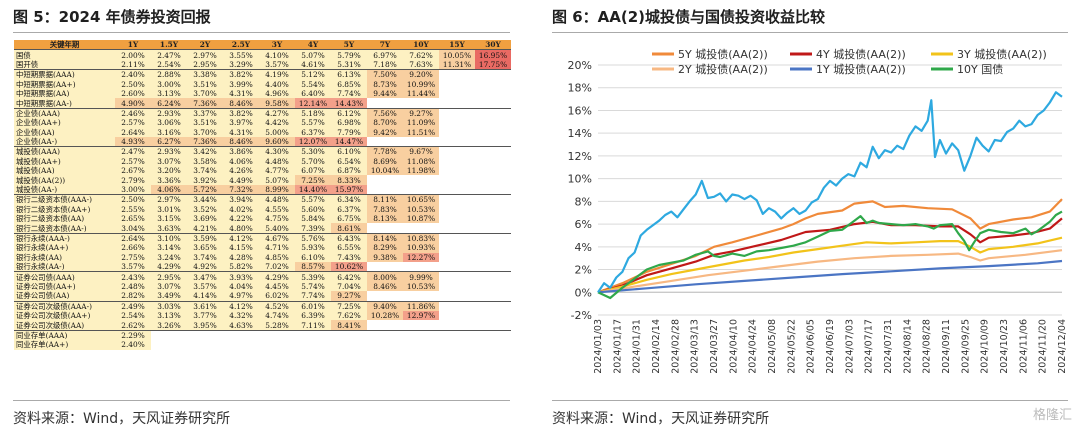 This screenshot has height=429, width=1080. What do you see at coordinates (277, 132) in the screenshot?
I see `table-cell: 5.00%` at bounding box center [277, 132].